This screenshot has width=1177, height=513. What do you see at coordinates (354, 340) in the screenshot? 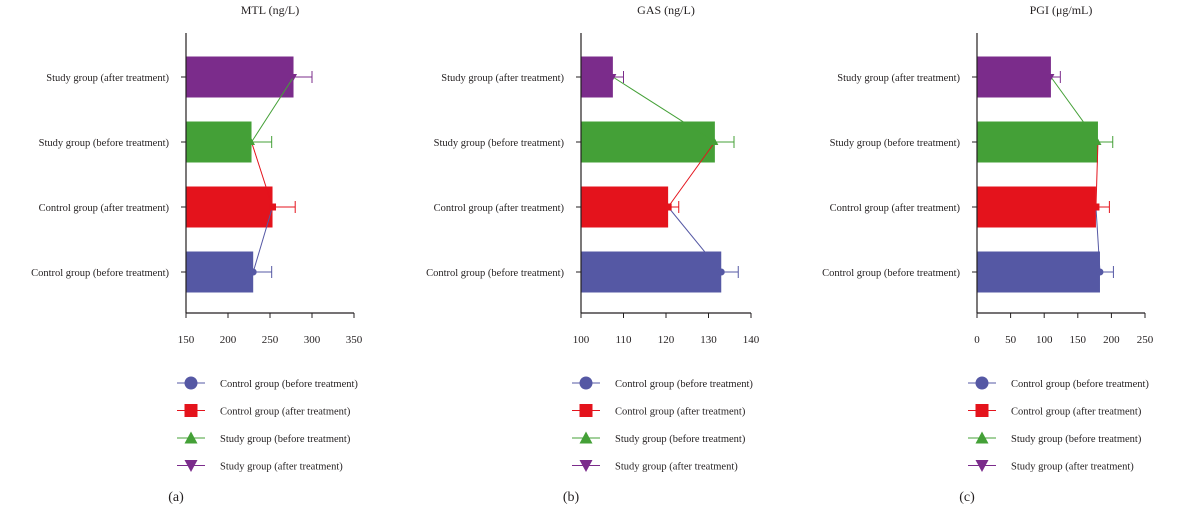
I see `x-tick-label: 350` at bounding box center [354, 340].